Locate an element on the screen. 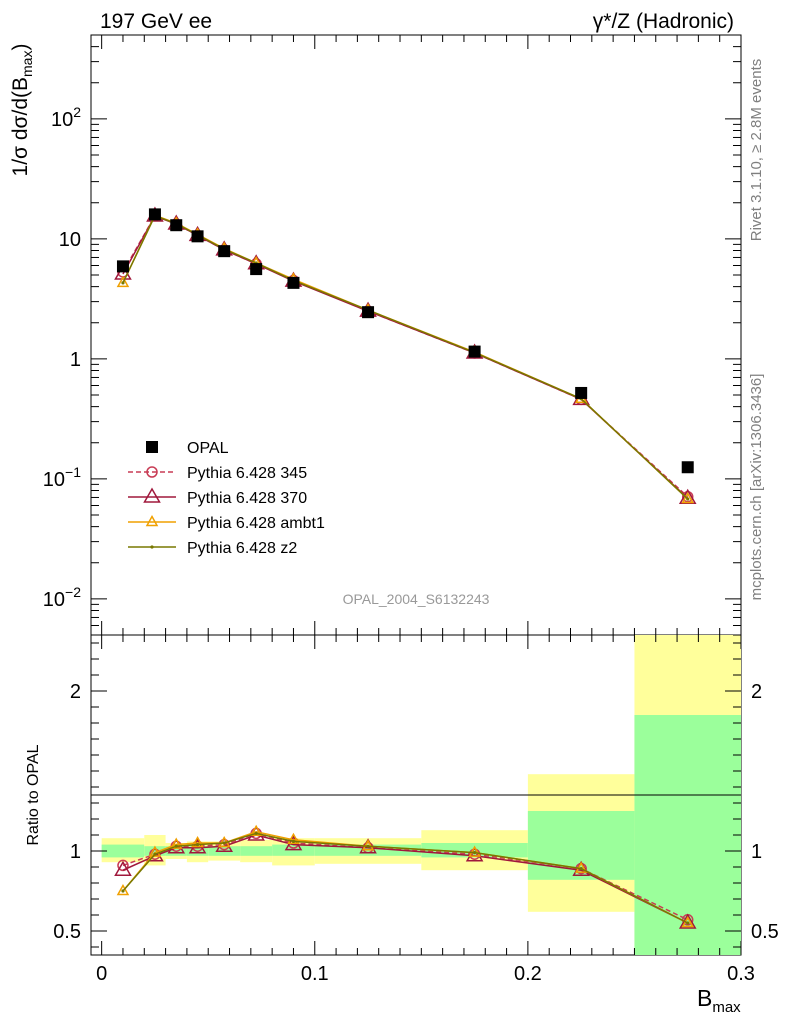 The height and width of the screenshot is (1024, 786). x-tick-label: 0.2 is located at coordinates (528, 974).